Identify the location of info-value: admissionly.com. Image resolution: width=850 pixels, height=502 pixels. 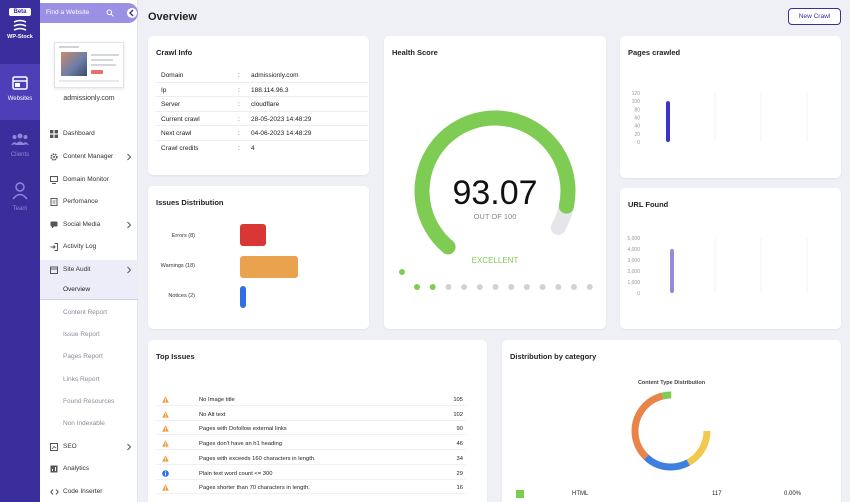
(275, 75).